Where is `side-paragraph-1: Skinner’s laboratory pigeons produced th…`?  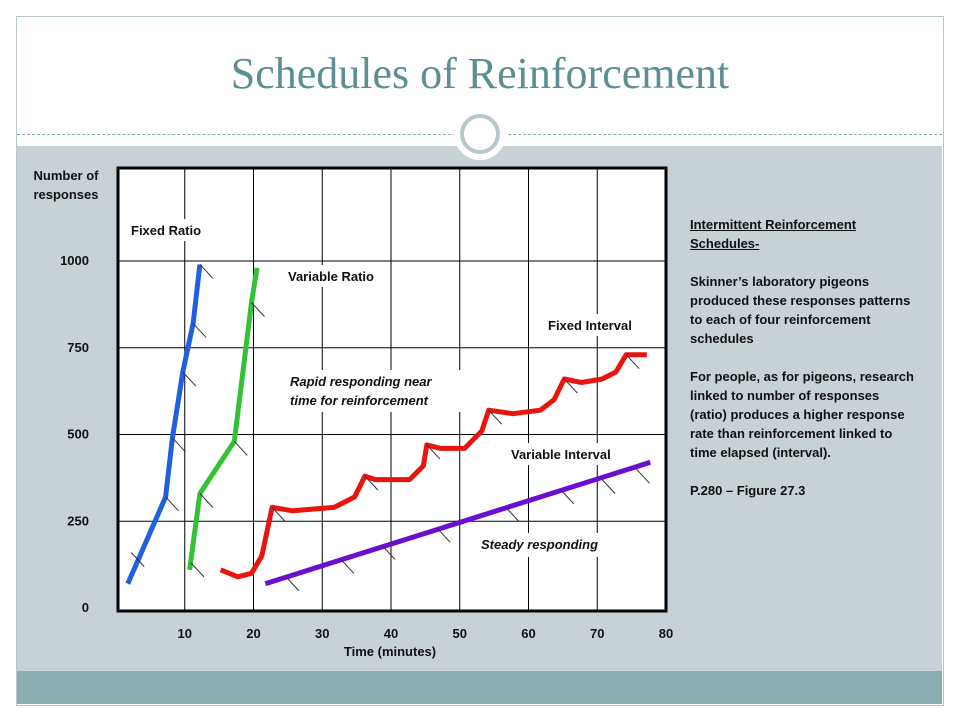
side-paragraph-1: Skinner’s laboratory pigeons produced th… is located at coordinates (800, 310).